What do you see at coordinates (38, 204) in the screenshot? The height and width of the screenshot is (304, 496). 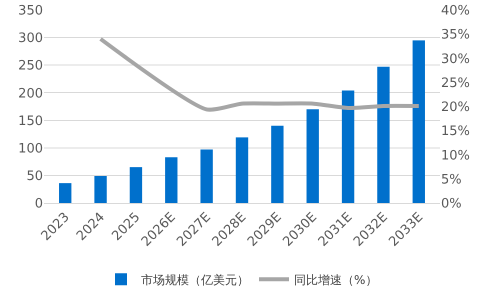 I see `y-tick-label: 0` at bounding box center [38, 204].